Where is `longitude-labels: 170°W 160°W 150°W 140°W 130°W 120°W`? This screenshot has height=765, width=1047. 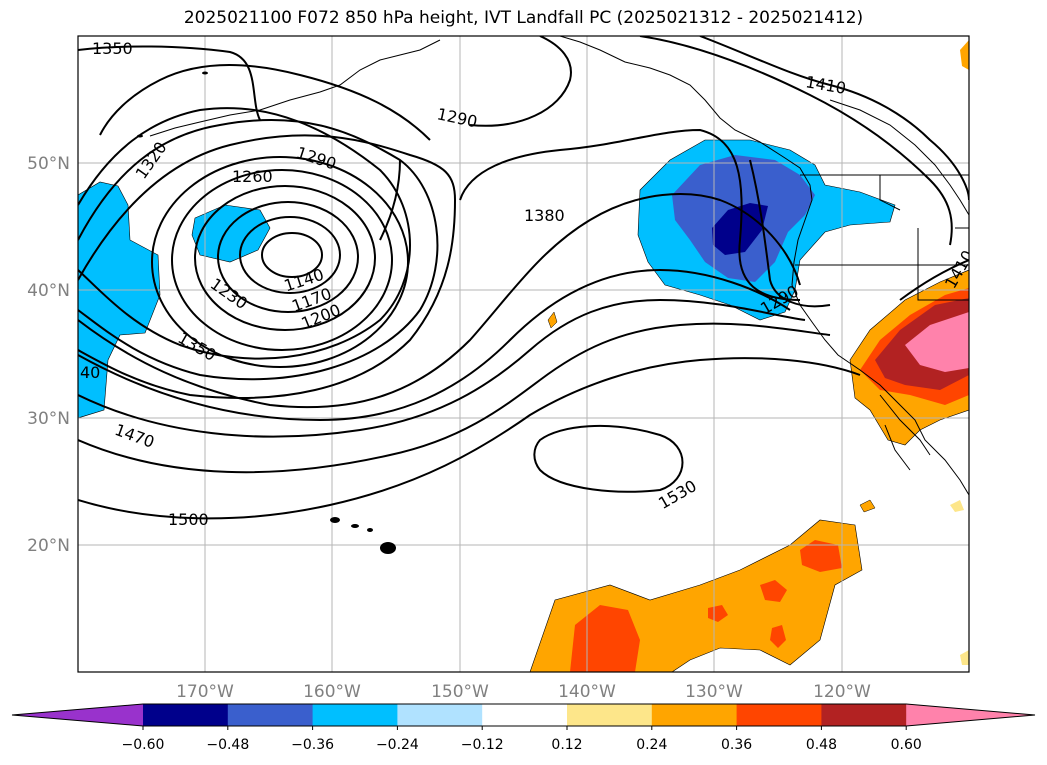 longitude-labels: 170°W 160°W 150°W 140°W 130°W 120°W is located at coordinates (523, 692).